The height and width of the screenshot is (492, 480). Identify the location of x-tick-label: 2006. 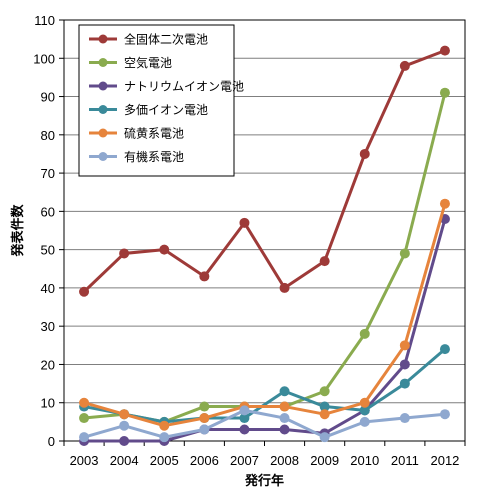
(204, 460).